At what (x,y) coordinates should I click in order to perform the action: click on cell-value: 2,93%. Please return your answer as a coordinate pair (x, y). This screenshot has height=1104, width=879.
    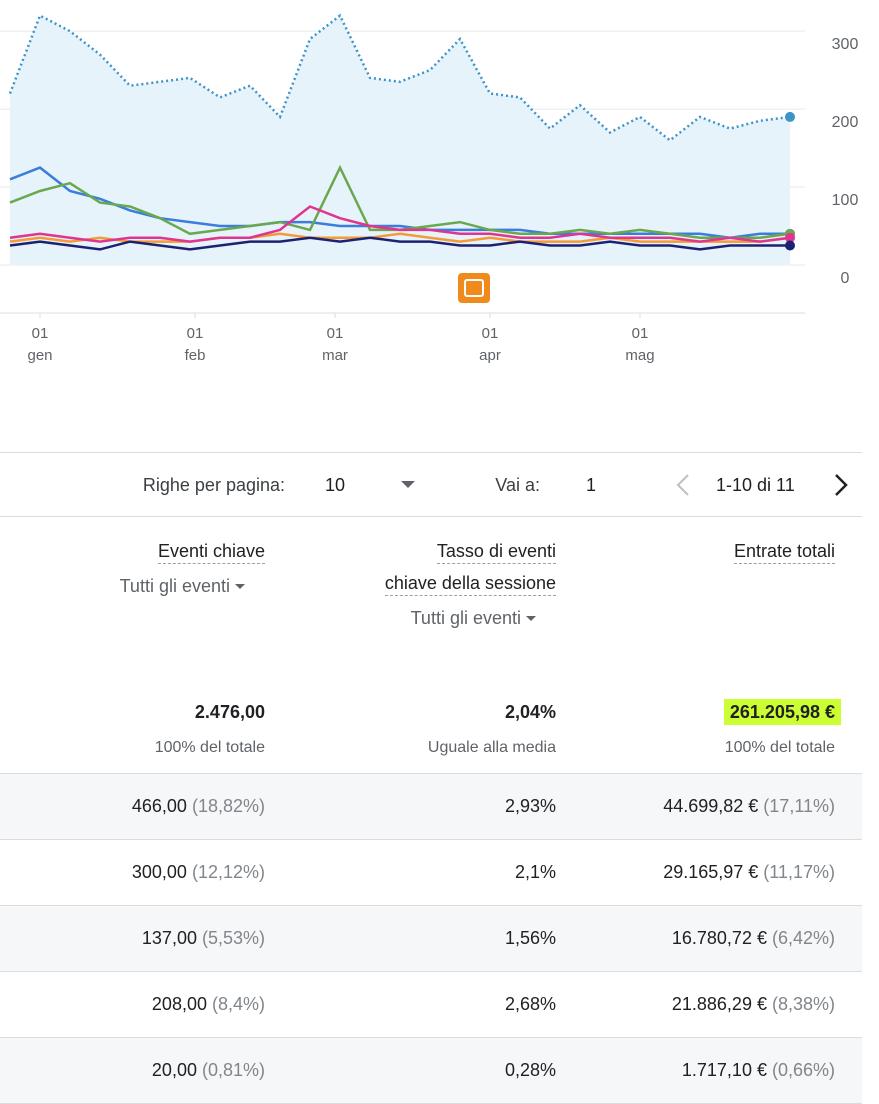
    Looking at the image, I should click on (530, 806).